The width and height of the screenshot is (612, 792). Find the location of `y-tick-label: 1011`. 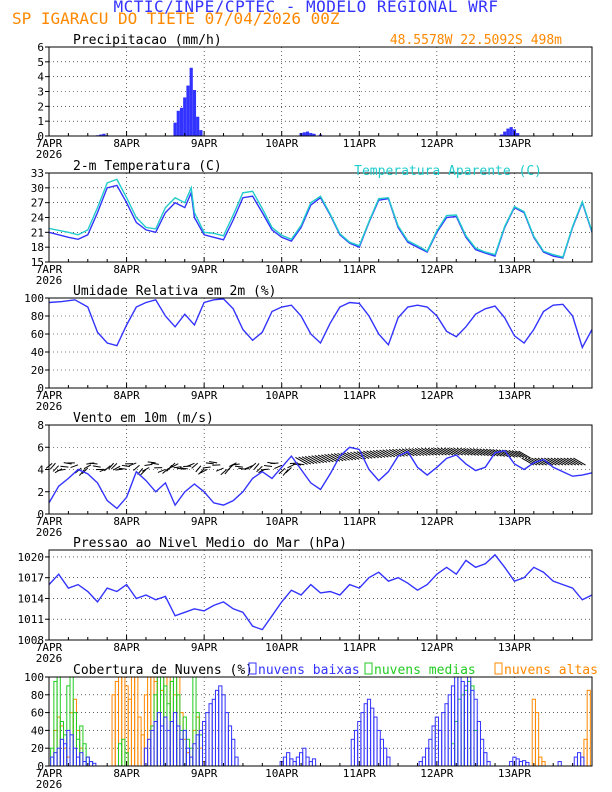

y-tick-label: 1011 is located at coordinates (31, 619).